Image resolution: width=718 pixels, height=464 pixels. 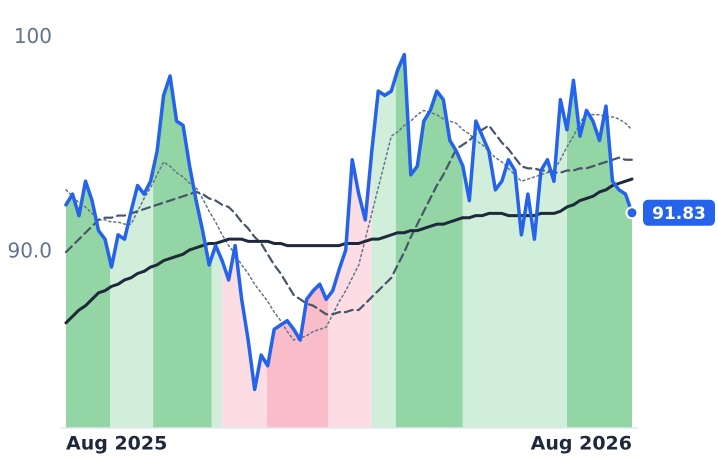 I want to click on x-tick-label: Aug 2026, so click(x=581, y=444).